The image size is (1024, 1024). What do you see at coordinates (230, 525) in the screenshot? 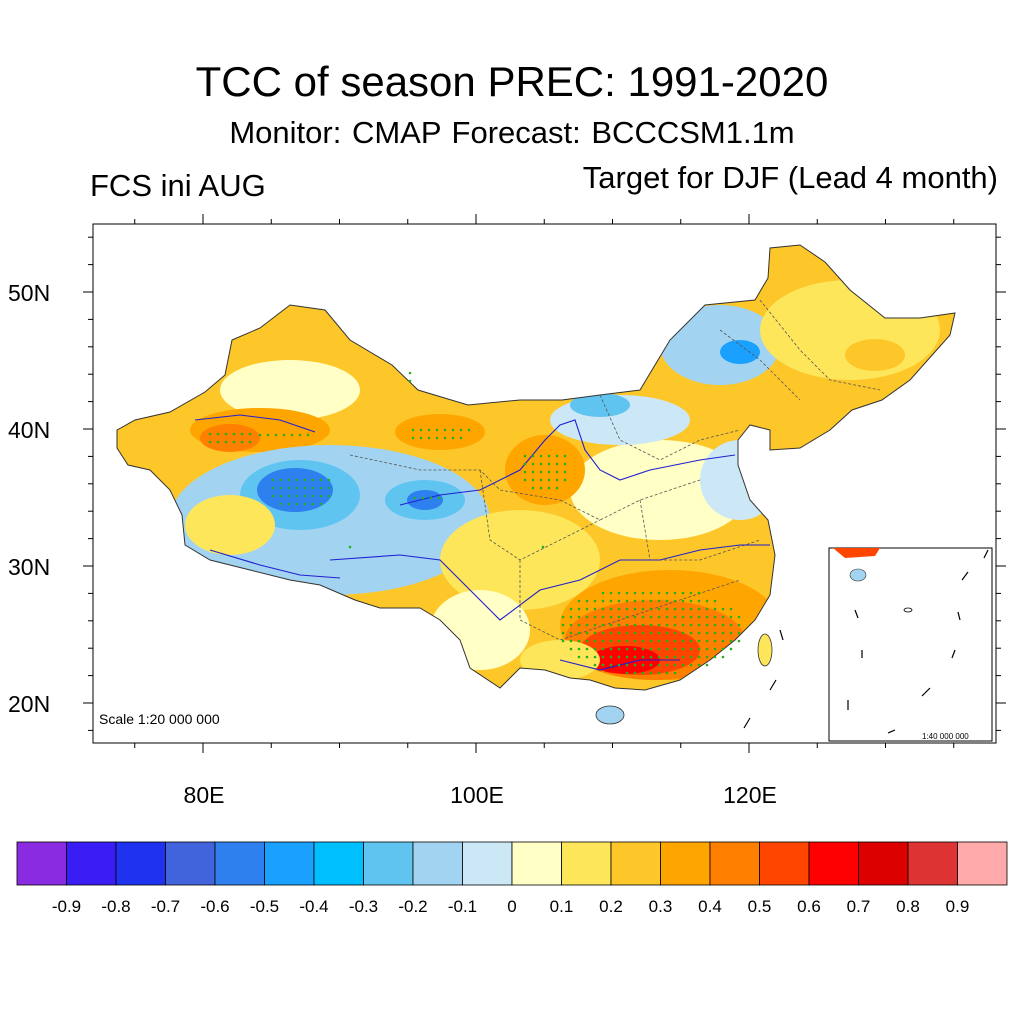
I see `field-southtibet-yellow` at bounding box center [230, 525].